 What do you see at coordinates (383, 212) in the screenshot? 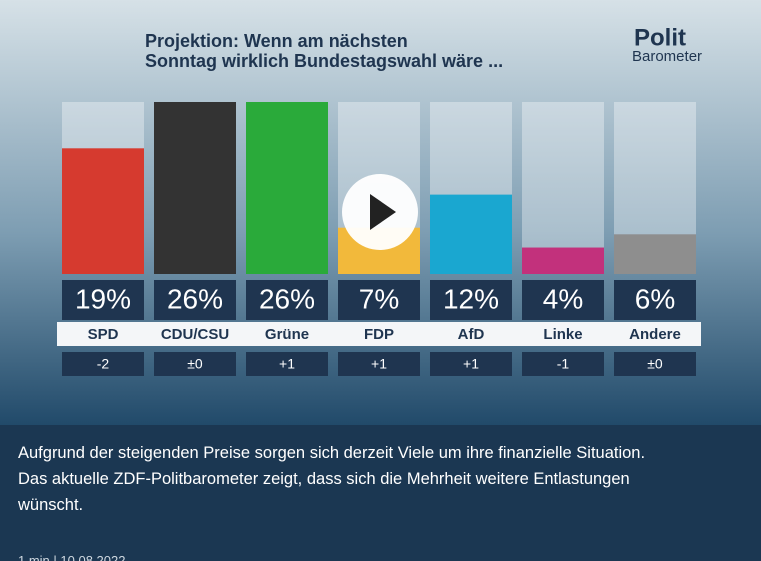
I see `play-icon` at bounding box center [383, 212].